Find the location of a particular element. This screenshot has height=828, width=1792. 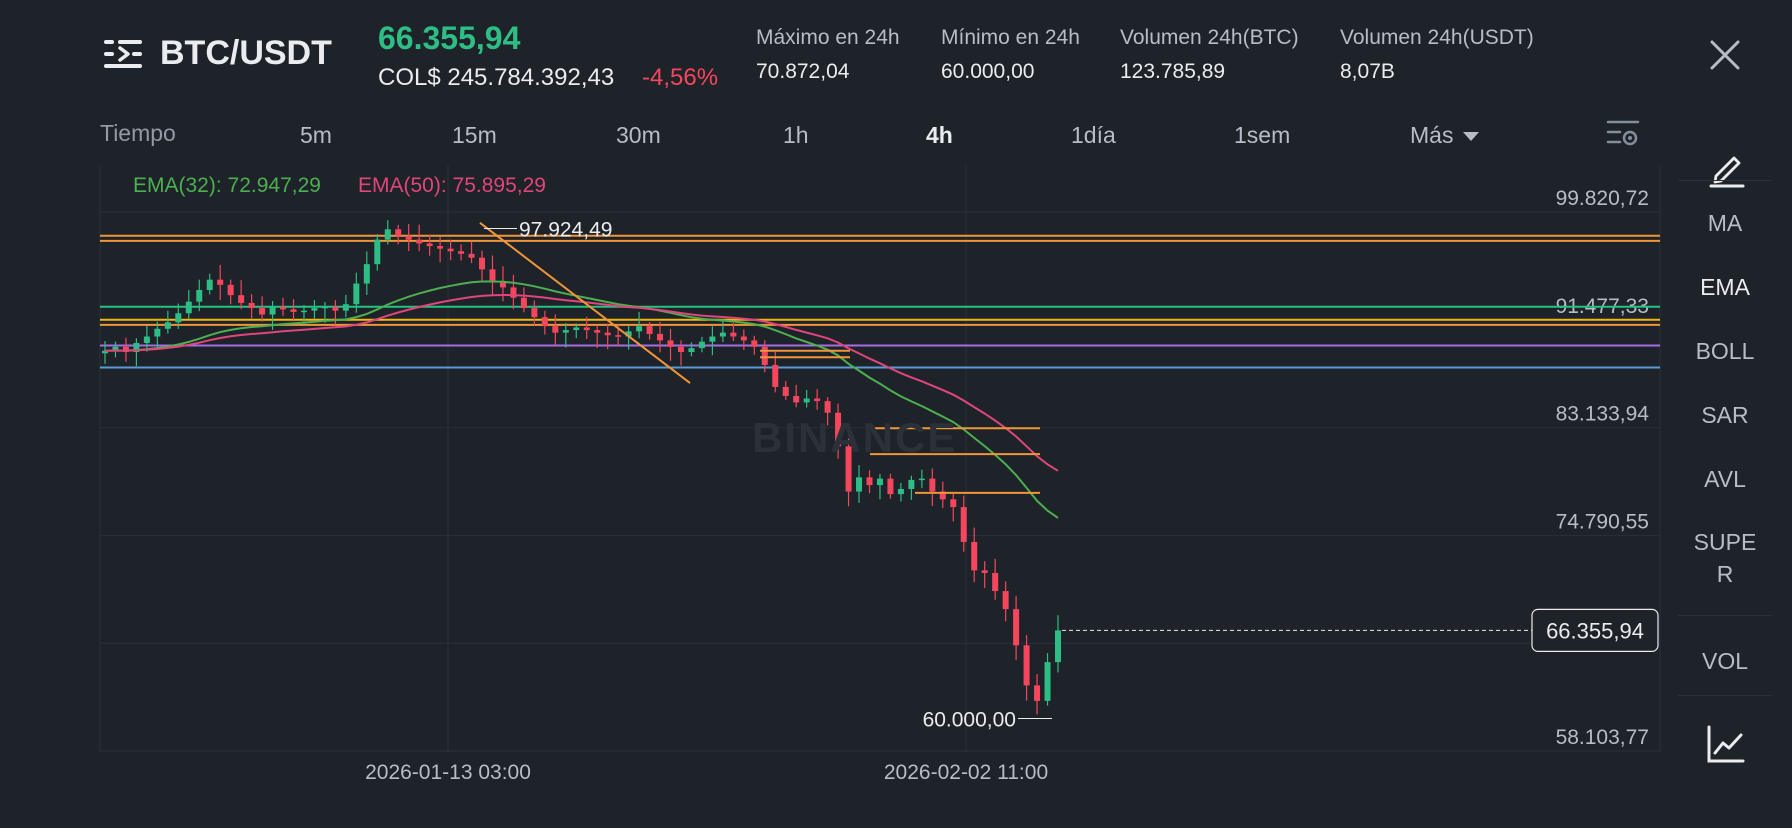

menu-icon is located at coordinates (125, 54).